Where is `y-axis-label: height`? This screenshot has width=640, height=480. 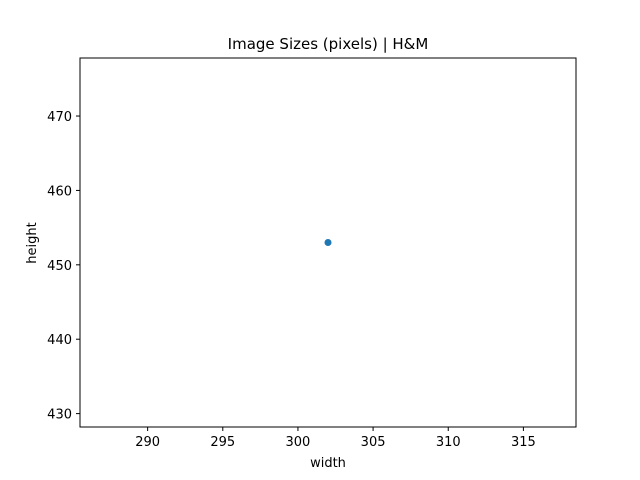
y-axis-label: height is located at coordinates (32, 242).